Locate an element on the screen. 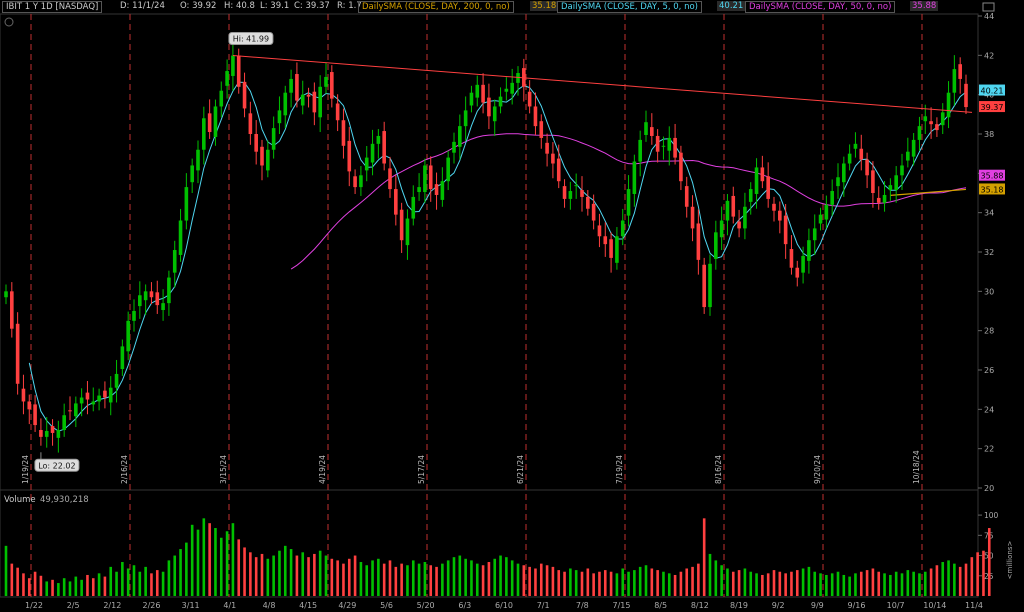  date-readout: D: 11/1/24 is located at coordinates (142, 6).